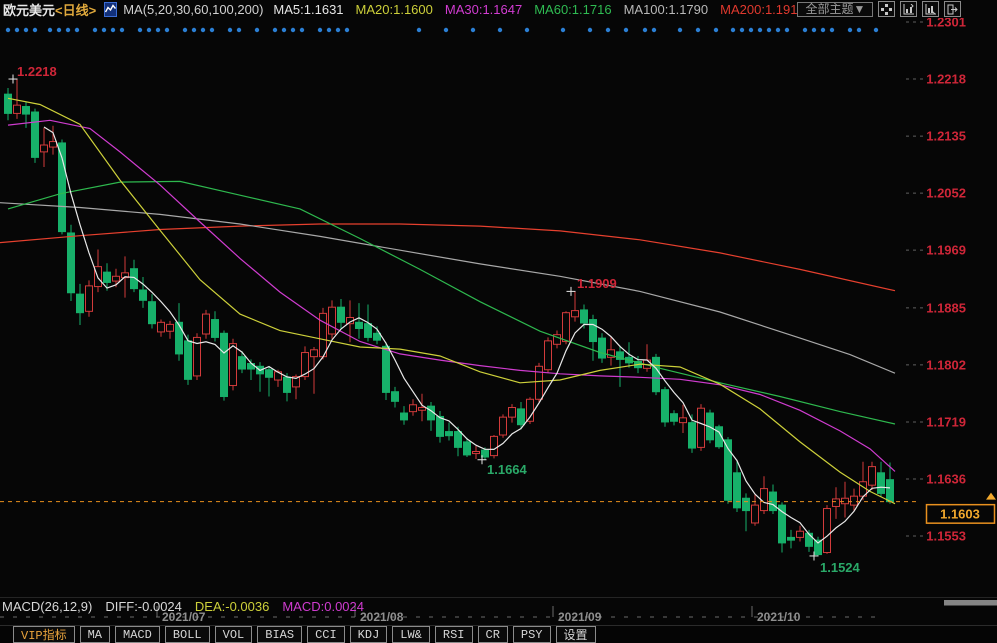 The width and height of the screenshot is (997, 643). I want to click on indicator-button-VOL: VOL, so click(233, 634).